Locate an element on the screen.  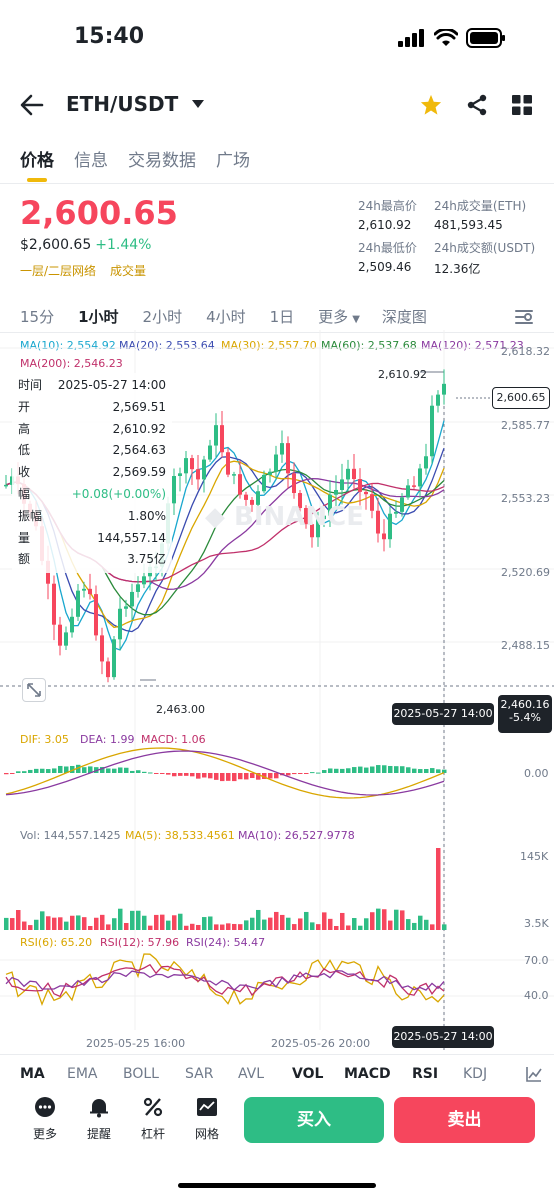
ind-tab-ma: MA is located at coordinates (32, 1074).